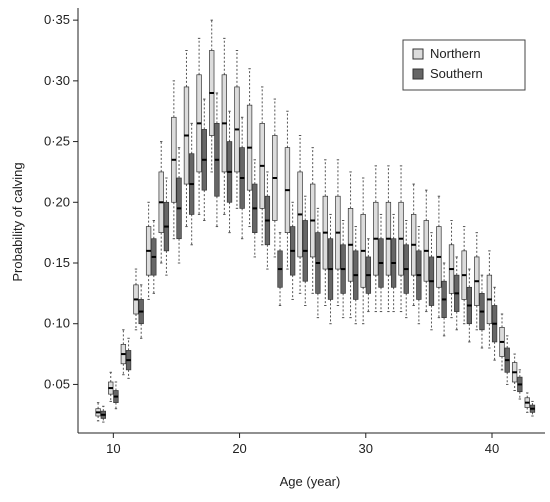 This screenshot has width=550, height=502. What do you see at coordinates (57, 80) in the screenshot?
I see `y-tick-label: 0·30` at bounding box center [57, 80].